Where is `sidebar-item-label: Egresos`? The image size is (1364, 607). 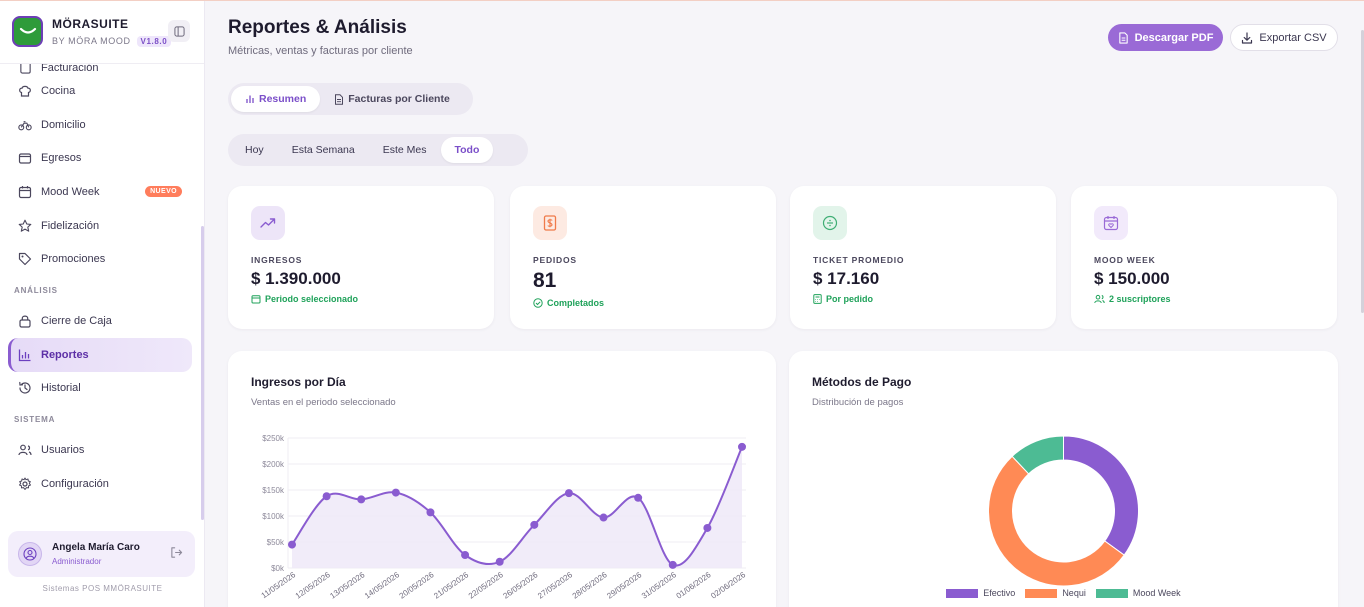 sidebar-item-label: Egresos is located at coordinates (61, 158).